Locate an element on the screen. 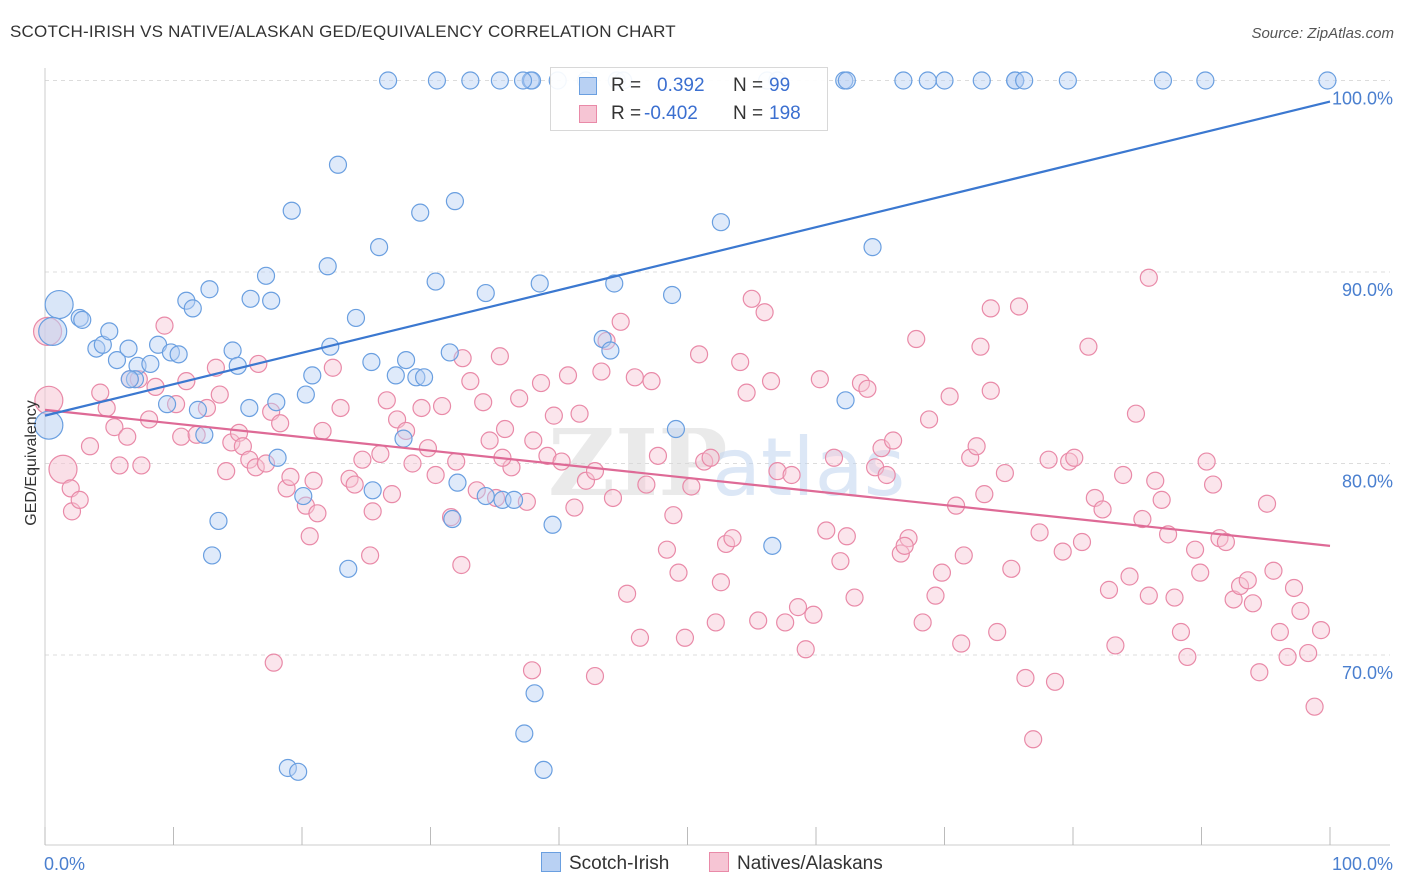  natives-alaskans-trend-line is located at coordinates (687, 477).